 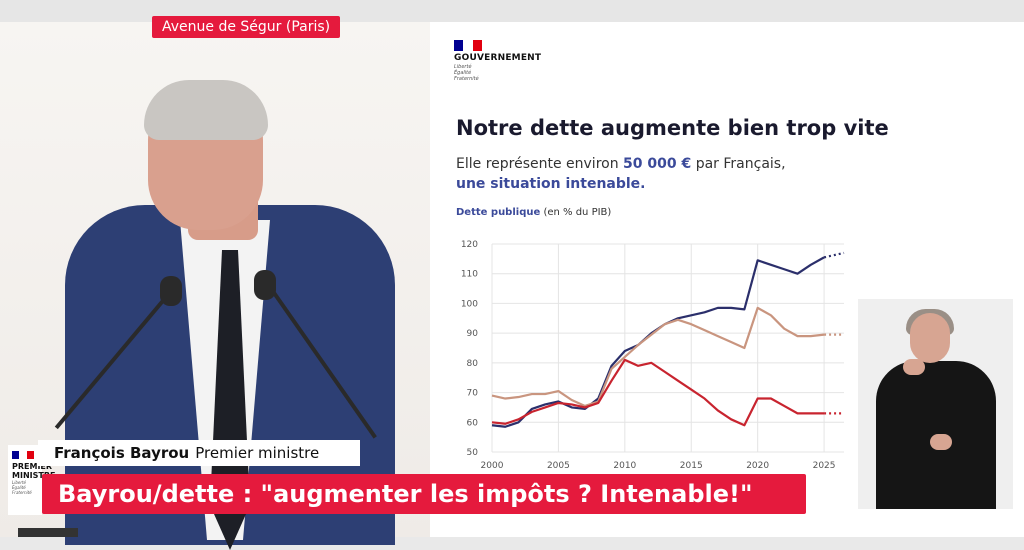 What do you see at coordinates (27, 487) in the screenshot?
I see `bug-motto: Liberté Égalité Fraternité` at bounding box center [27, 487].